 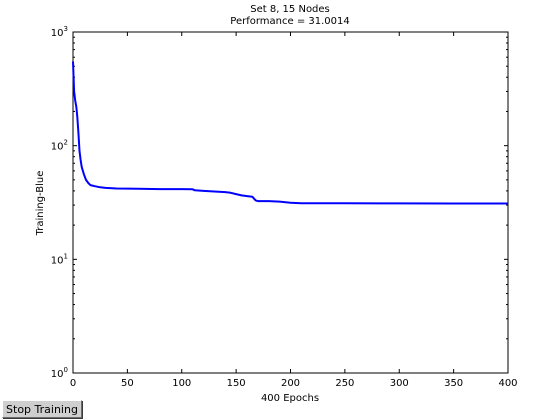 What do you see at coordinates (127, 383) in the screenshot?
I see `x-tick-label: 50` at bounding box center [127, 383].